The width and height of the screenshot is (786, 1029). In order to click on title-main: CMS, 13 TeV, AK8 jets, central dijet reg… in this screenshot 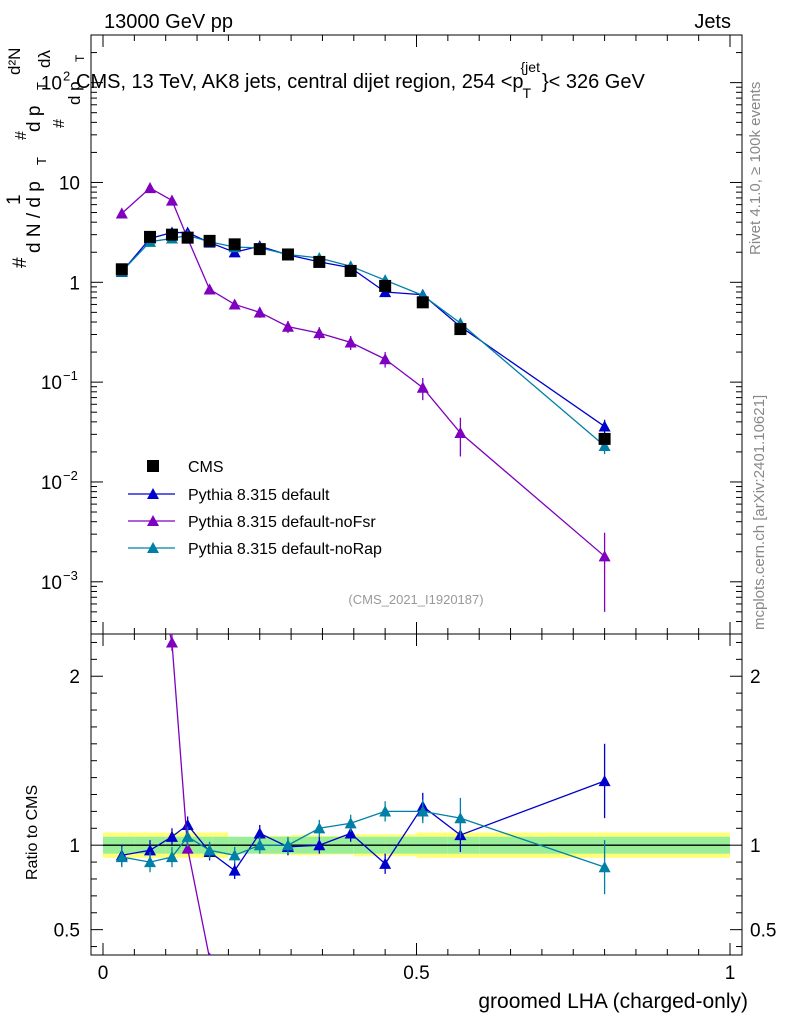, I will do `click(300, 82)`.